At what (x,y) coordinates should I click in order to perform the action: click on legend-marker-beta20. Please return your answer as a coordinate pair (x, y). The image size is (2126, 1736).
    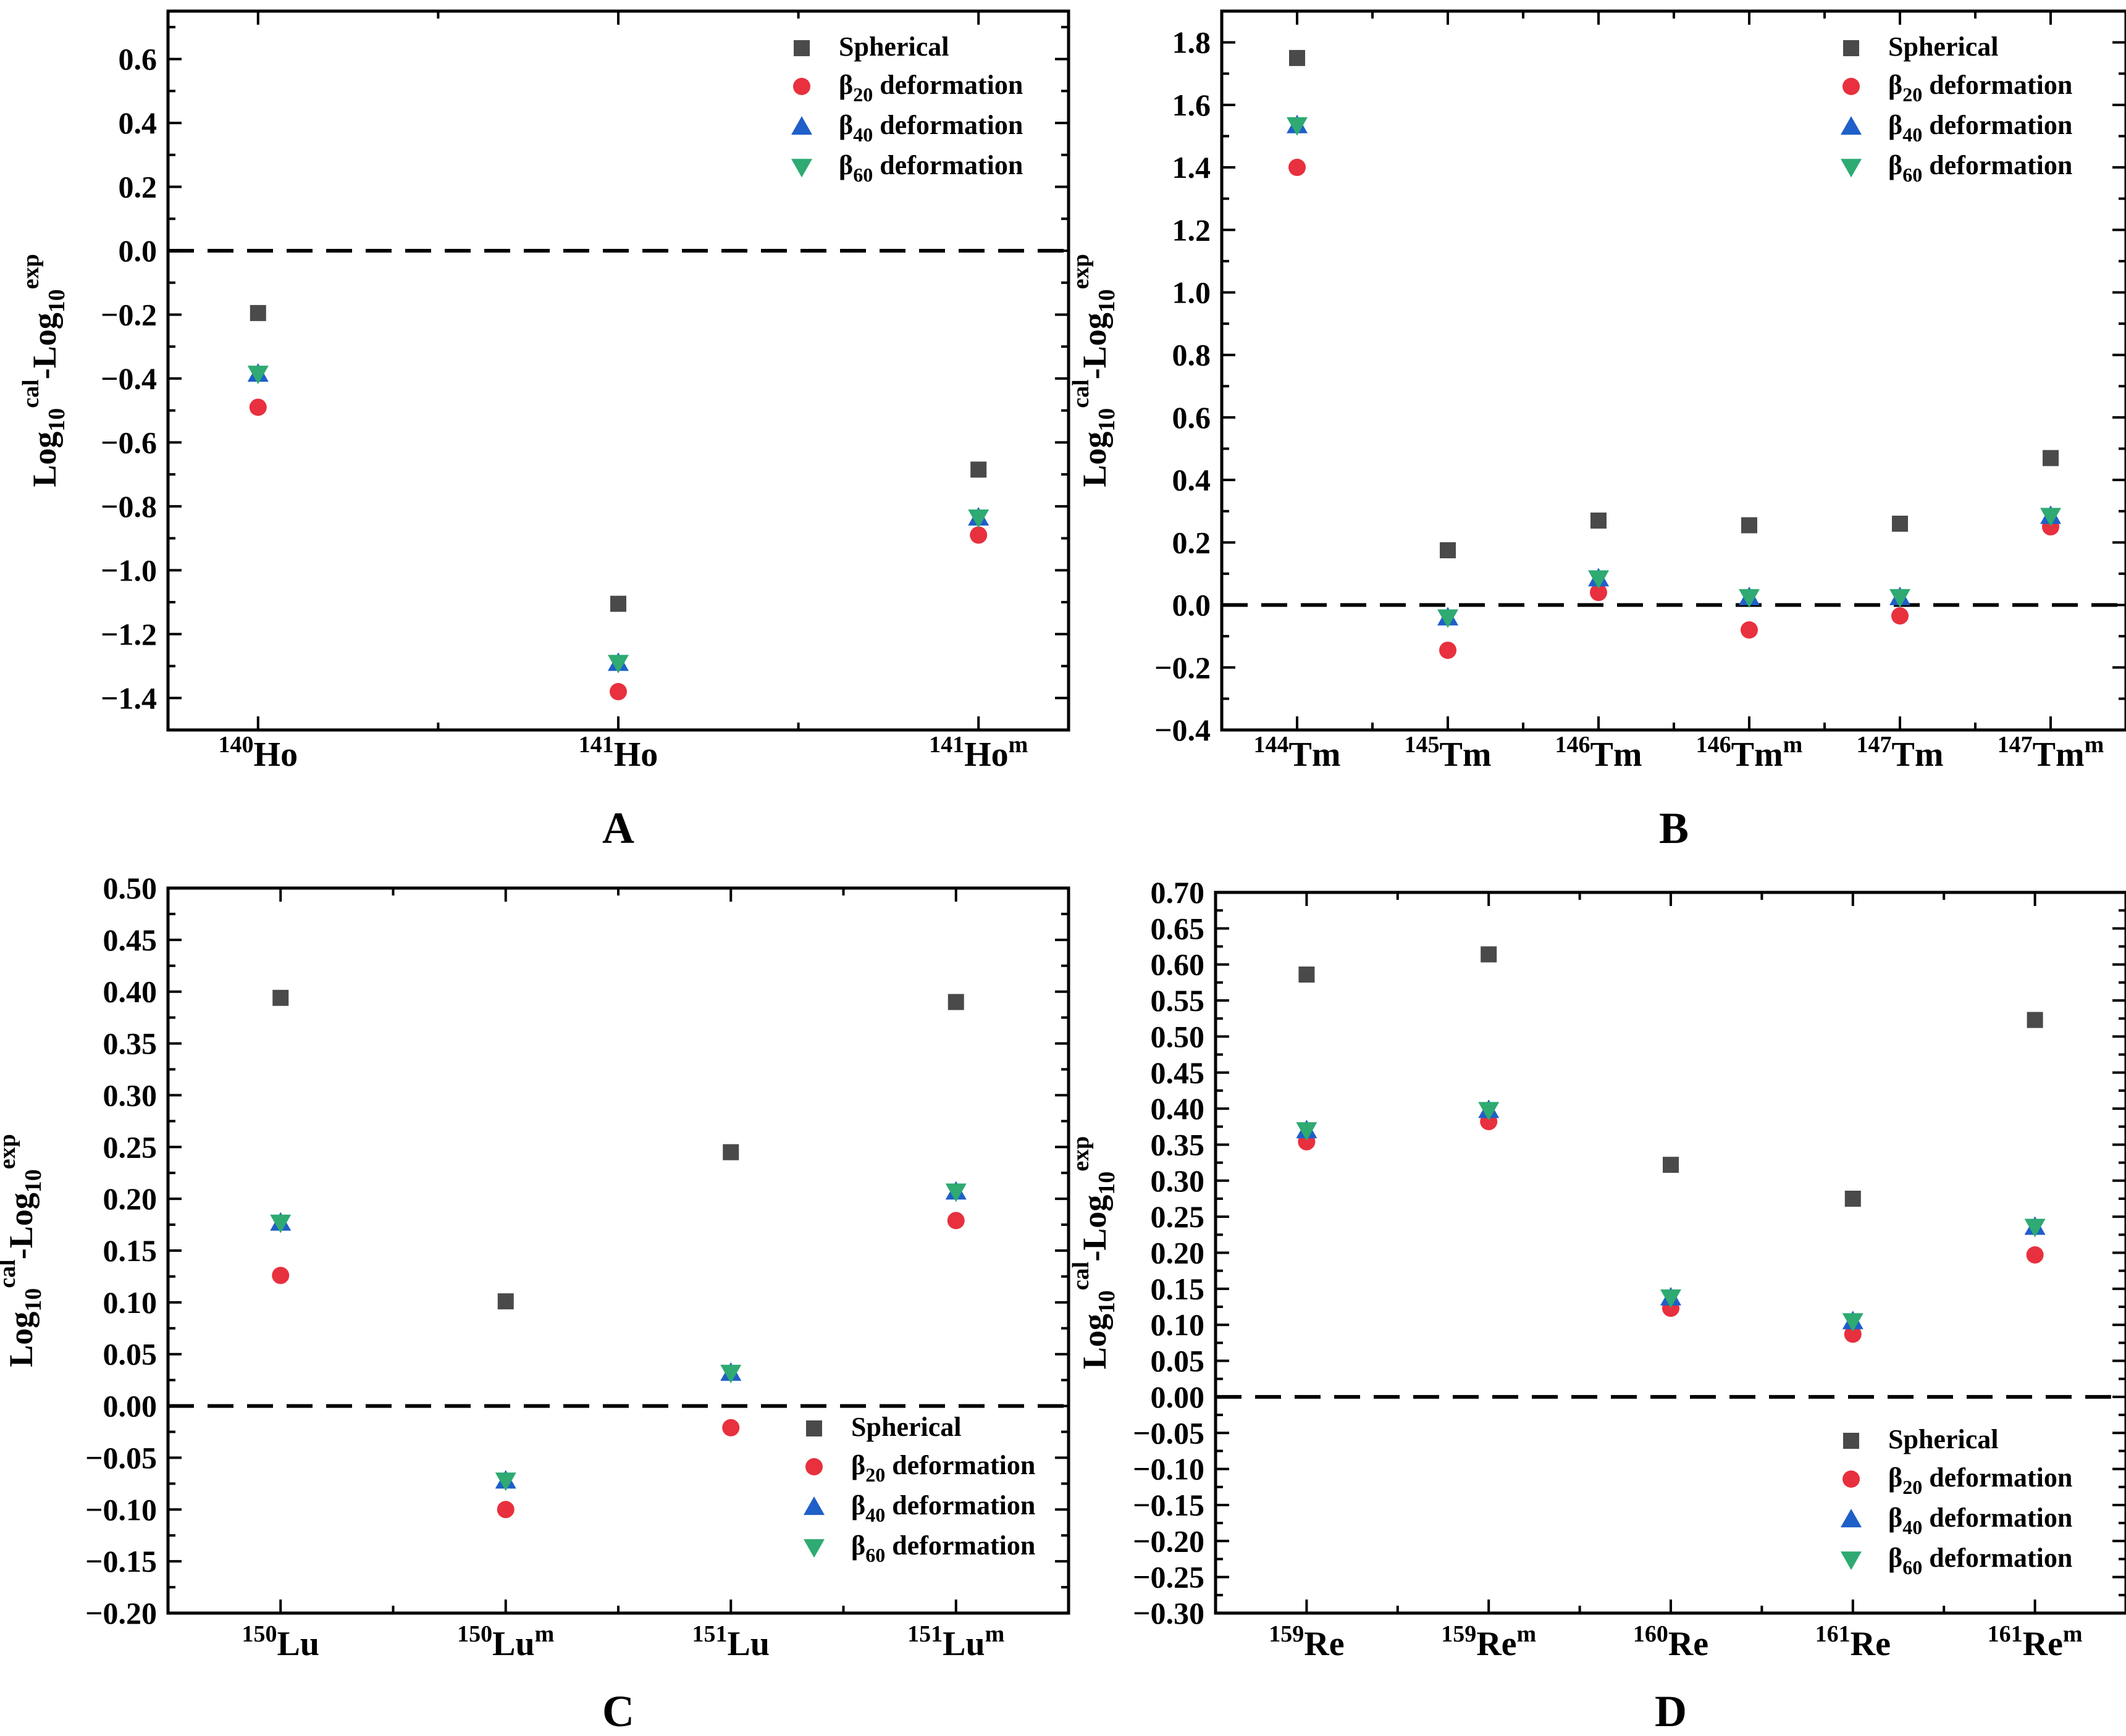
    Looking at the image, I should click on (1851, 1479).